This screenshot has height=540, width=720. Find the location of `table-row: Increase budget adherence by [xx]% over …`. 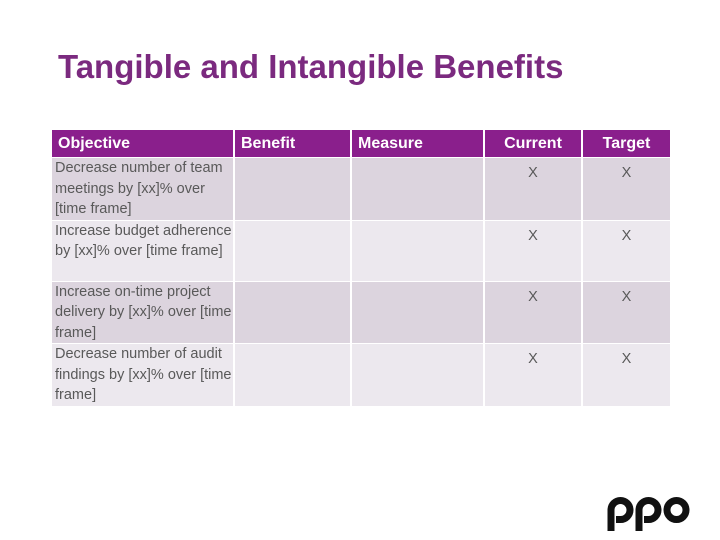

table-row: Increase budget adherence by [xx]% over … is located at coordinates (362, 250).